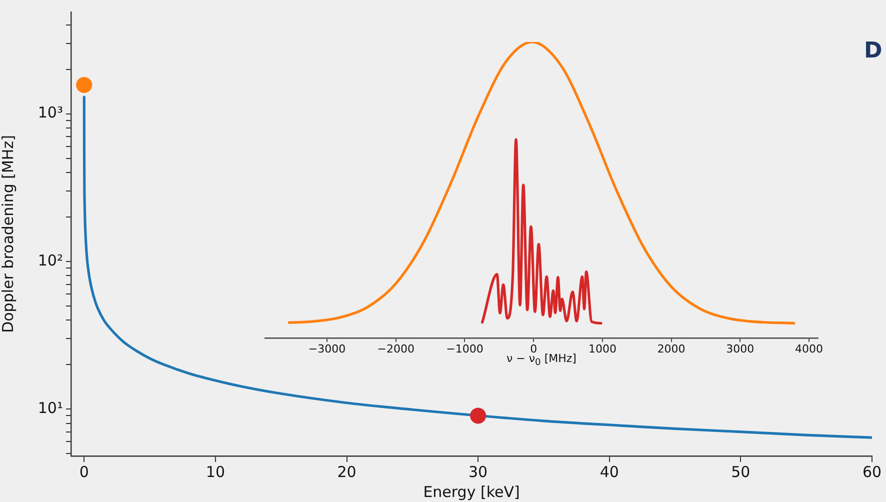 The height and width of the screenshot is (502, 886). What do you see at coordinates (8, 234) in the screenshot?
I see `y-axis-title: Doppler broadening [MHz]` at bounding box center [8, 234].